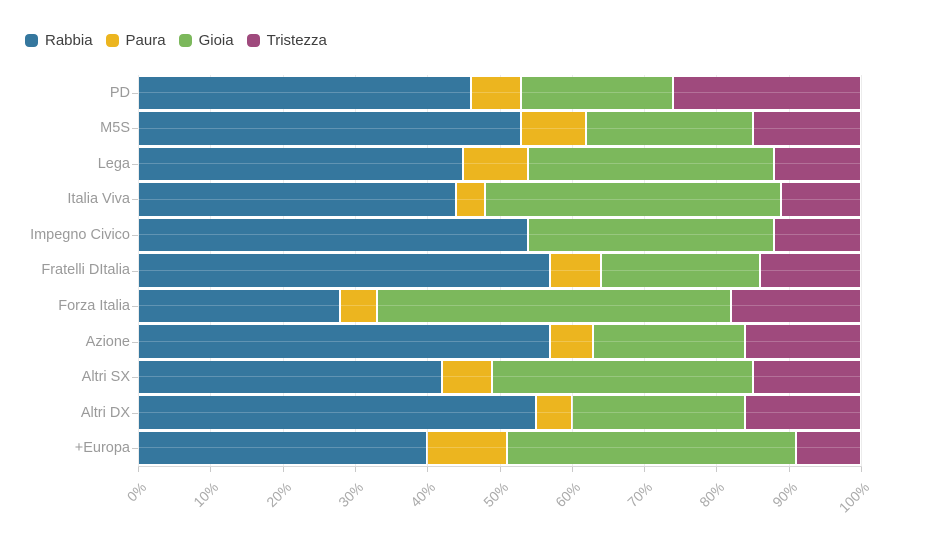 This screenshot has height=548, width=939. I want to click on y-axis-label: PD, so click(119, 92).